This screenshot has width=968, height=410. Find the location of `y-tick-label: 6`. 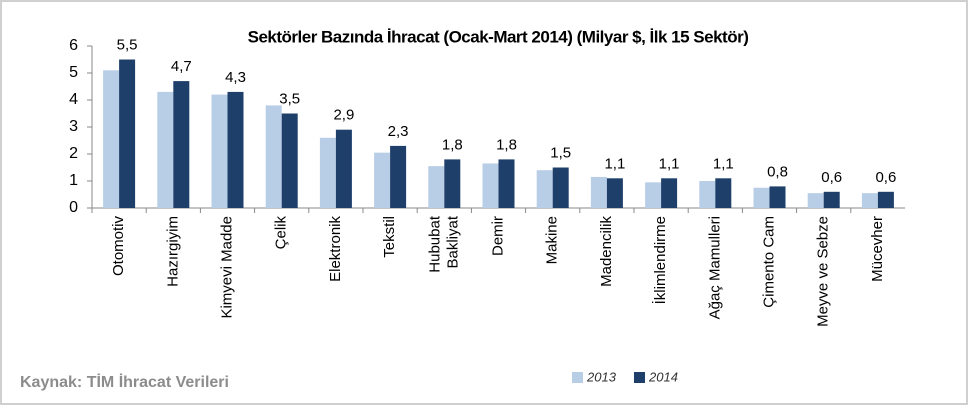

y-tick-label: 6 is located at coordinates (73, 45).